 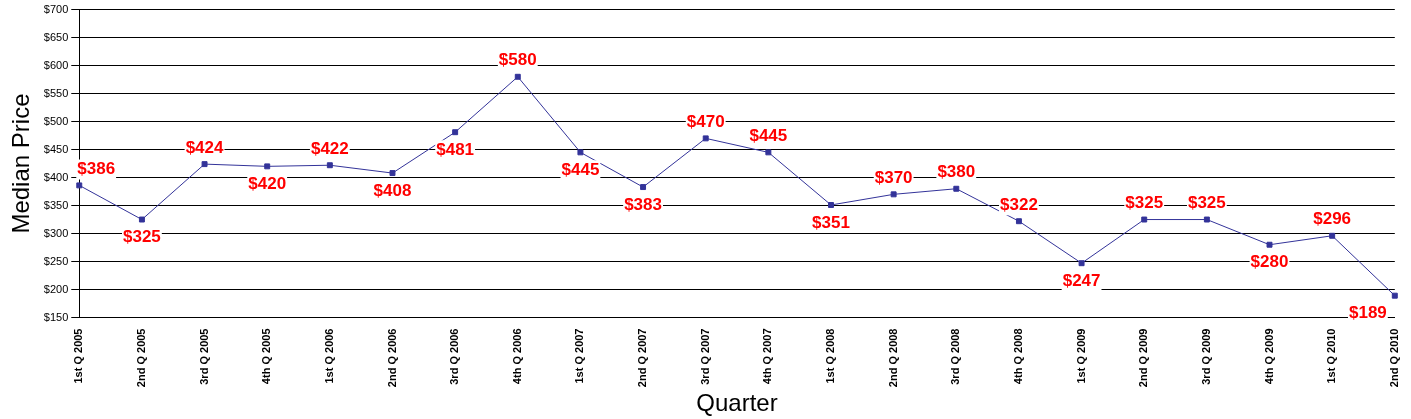 What do you see at coordinates (56, 176) in the screenshot?
I see `y-tick-label: $400` at bounding box center [56, 176].